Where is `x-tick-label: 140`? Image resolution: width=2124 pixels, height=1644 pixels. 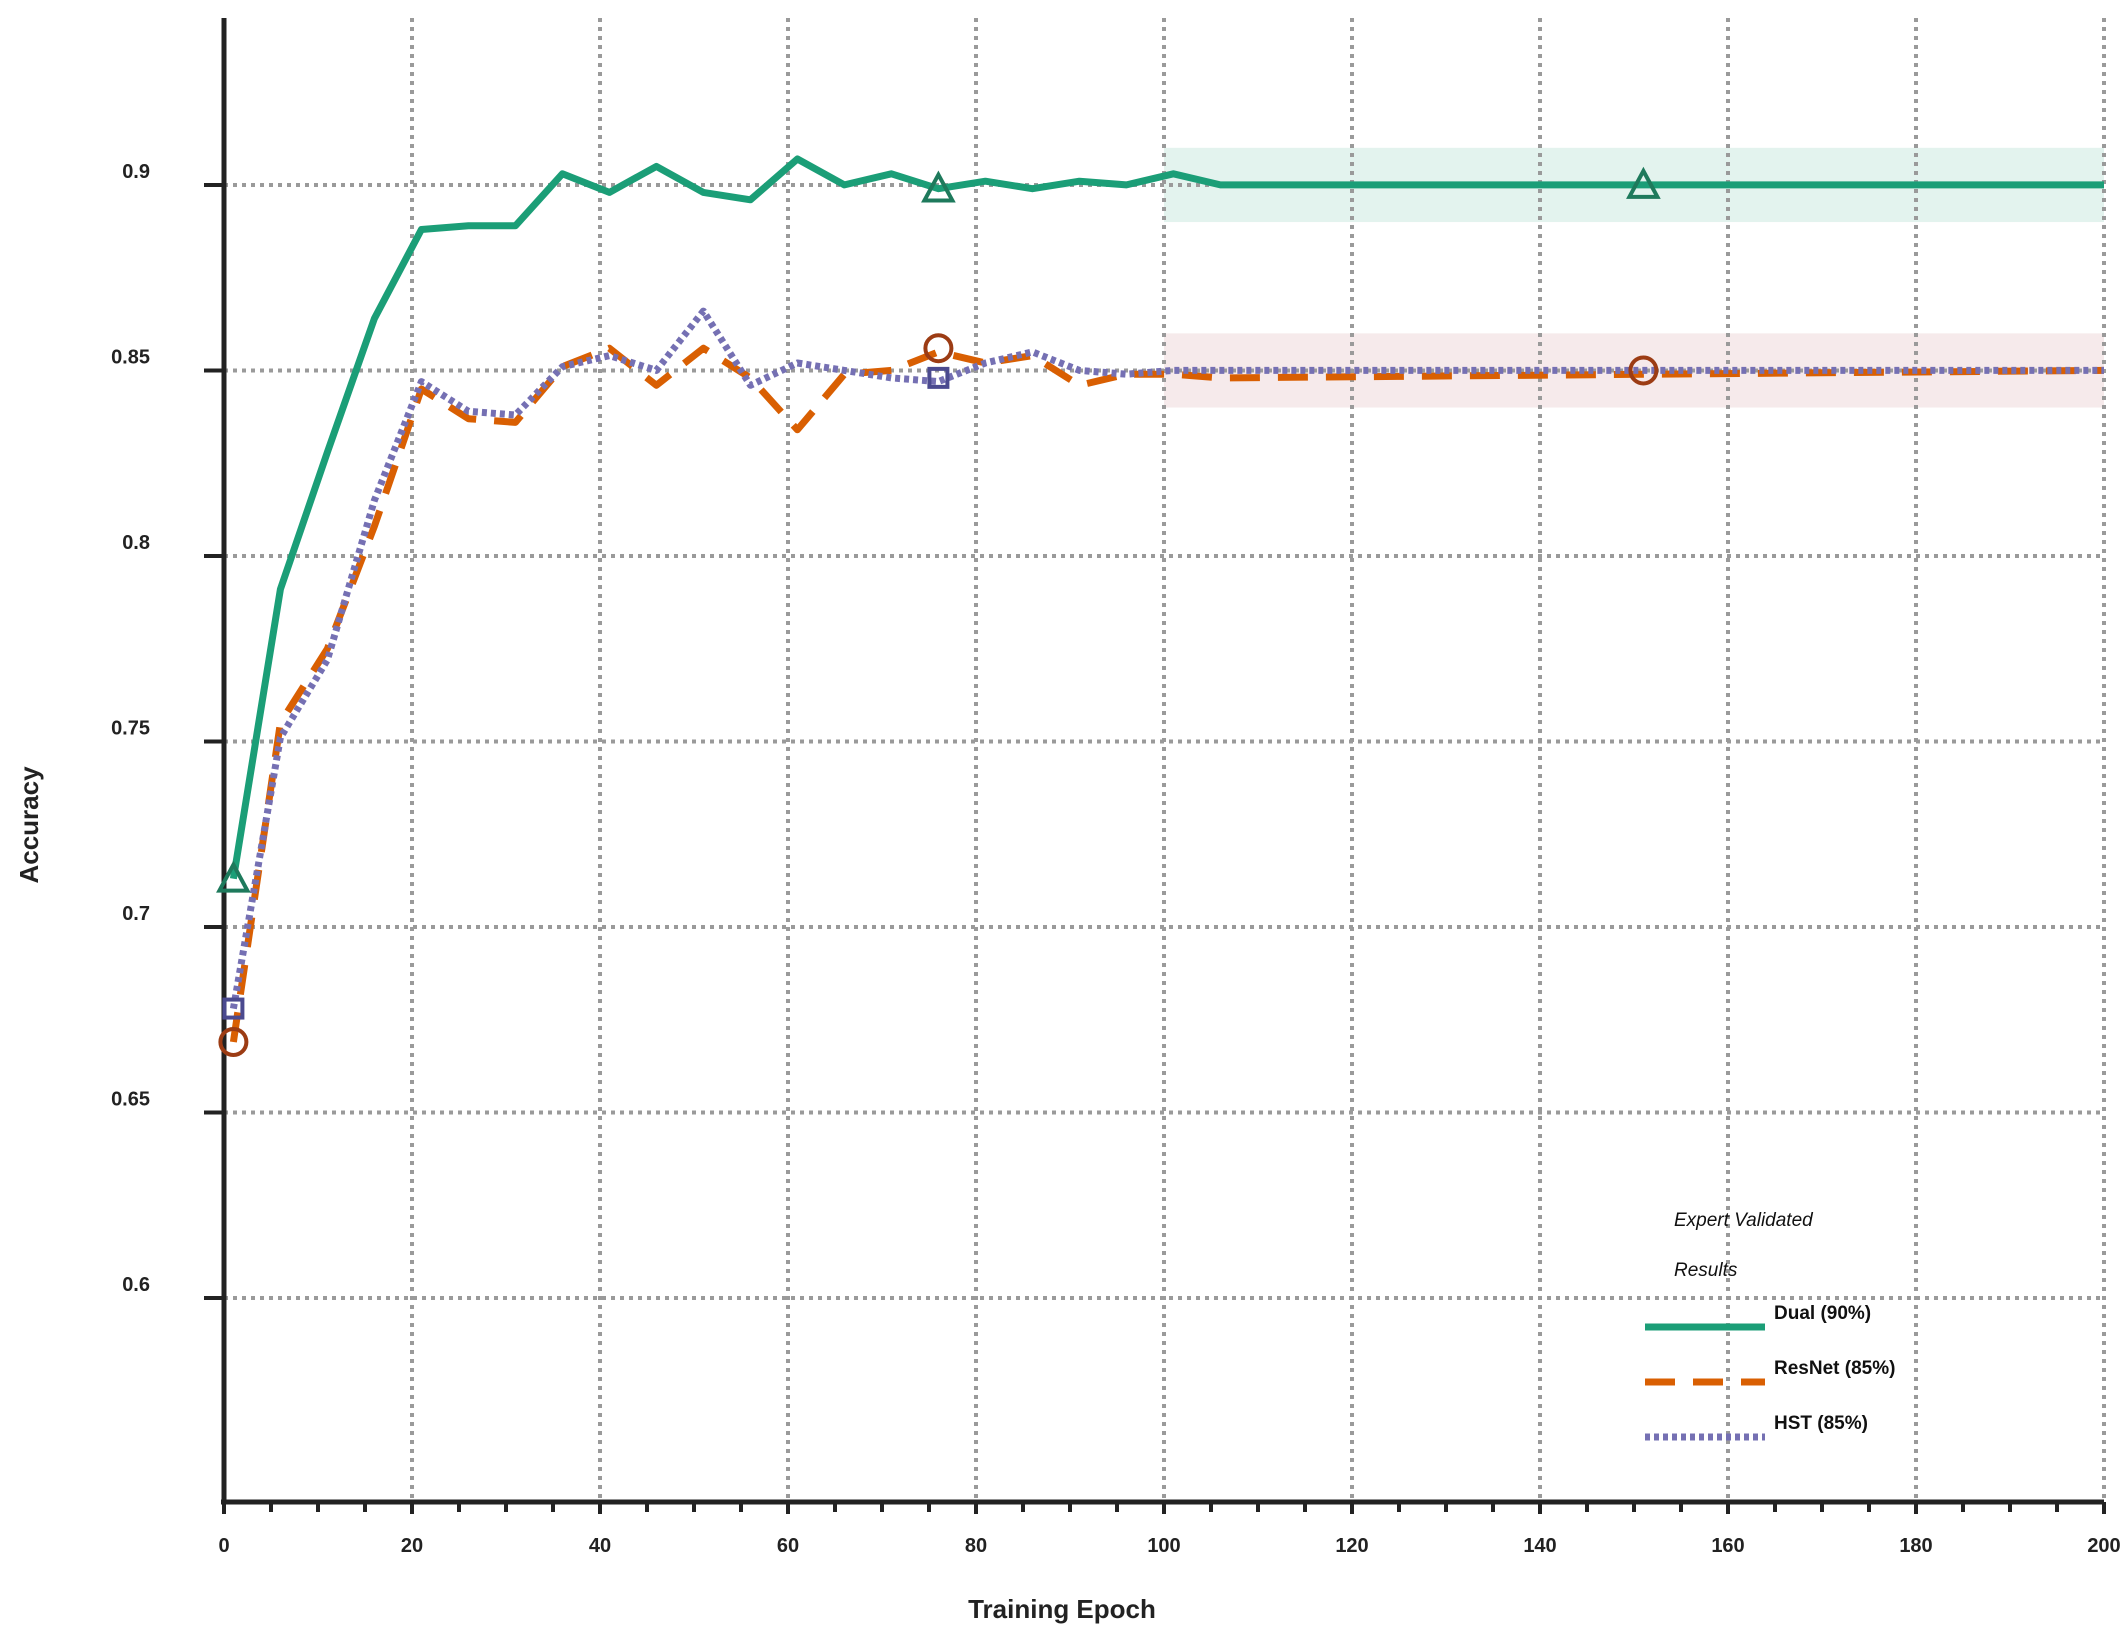 x-tick-label: 140 is located at coordinates (1539, 1546).